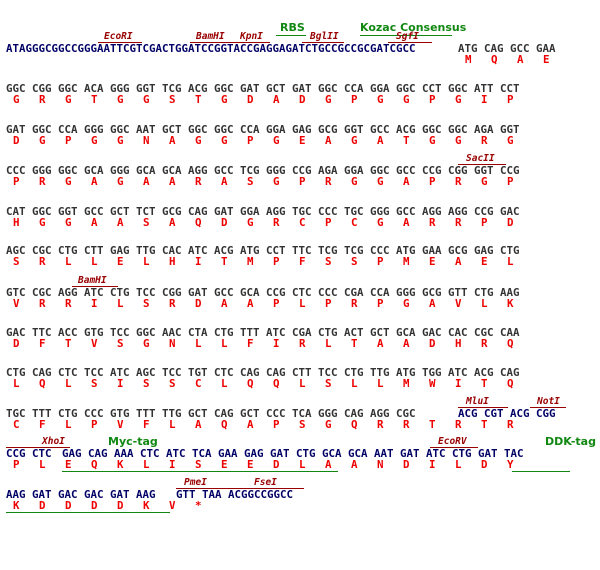 The image size is (600, 570). What do you see at coordinates (323, 42) in the screenshot?
I see `bglii-underline` at bounding box center [323, 42].